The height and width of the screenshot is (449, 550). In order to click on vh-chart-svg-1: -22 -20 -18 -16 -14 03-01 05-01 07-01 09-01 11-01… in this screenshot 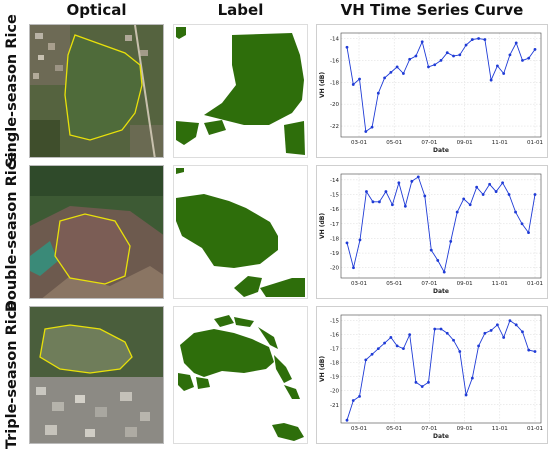, I will do `click(431, 93)`.